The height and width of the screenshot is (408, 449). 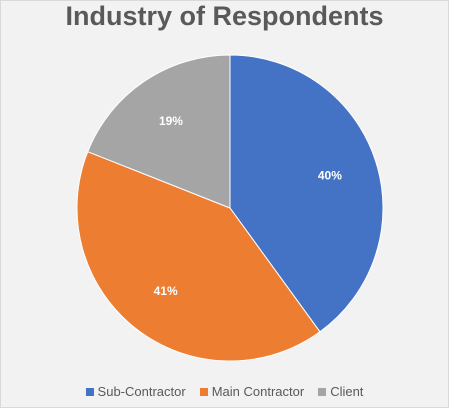 I want to click on pie-label-main-contractor: 41%, so click(x=166, y=291).